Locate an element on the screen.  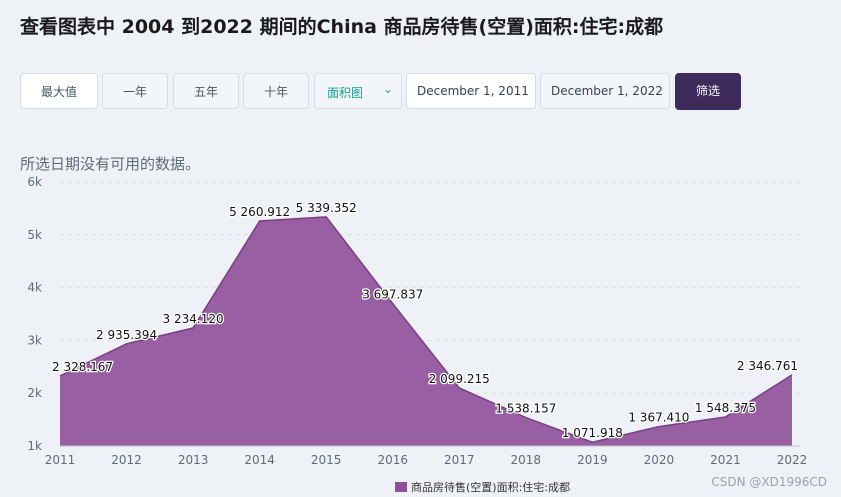
x-tick-label: 2017 is located at coordinates (459, 460).